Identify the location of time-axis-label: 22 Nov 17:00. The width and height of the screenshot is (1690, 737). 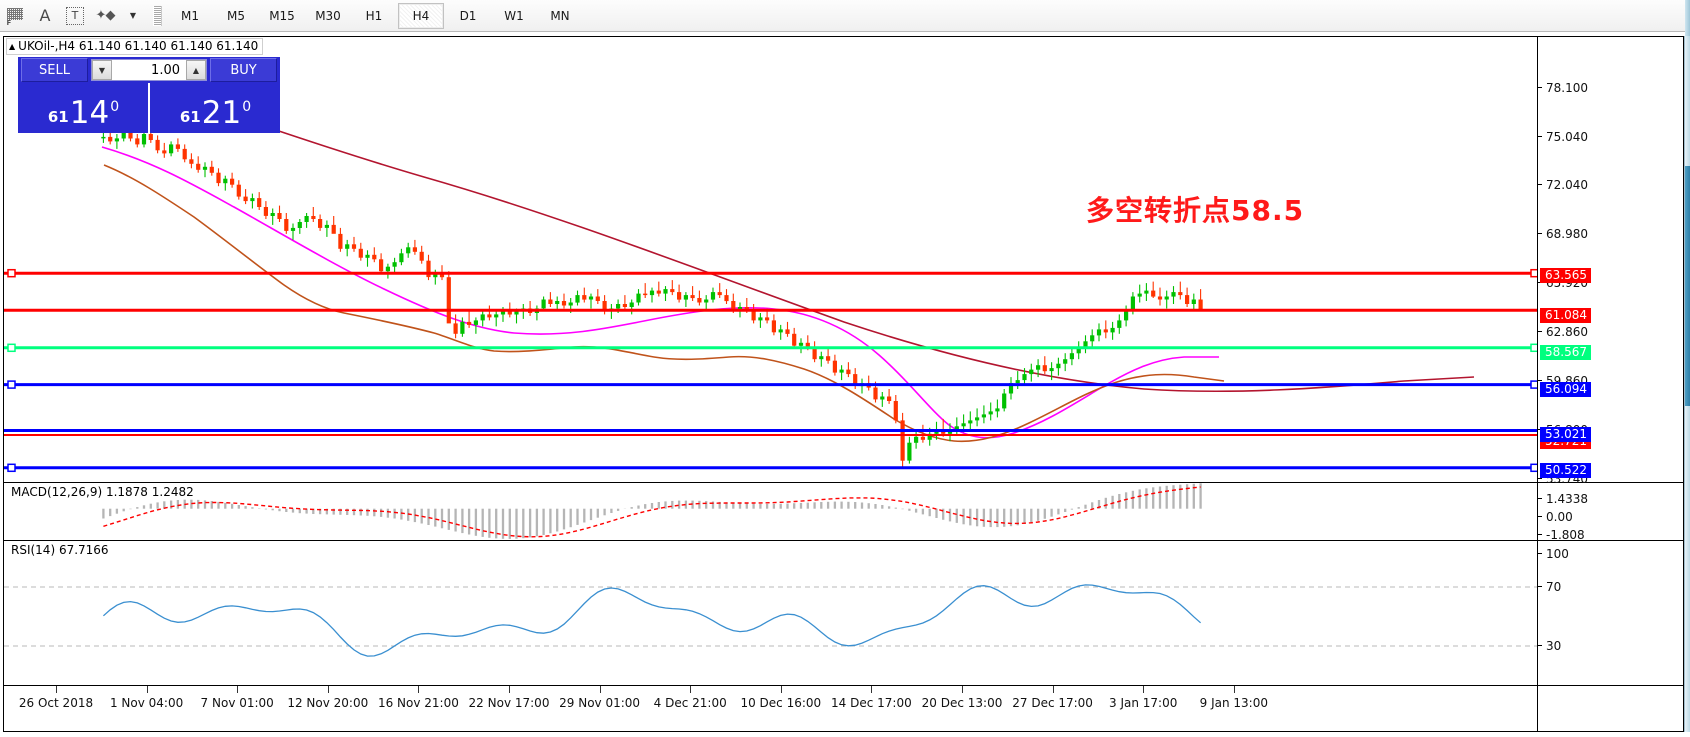
(509, 703).